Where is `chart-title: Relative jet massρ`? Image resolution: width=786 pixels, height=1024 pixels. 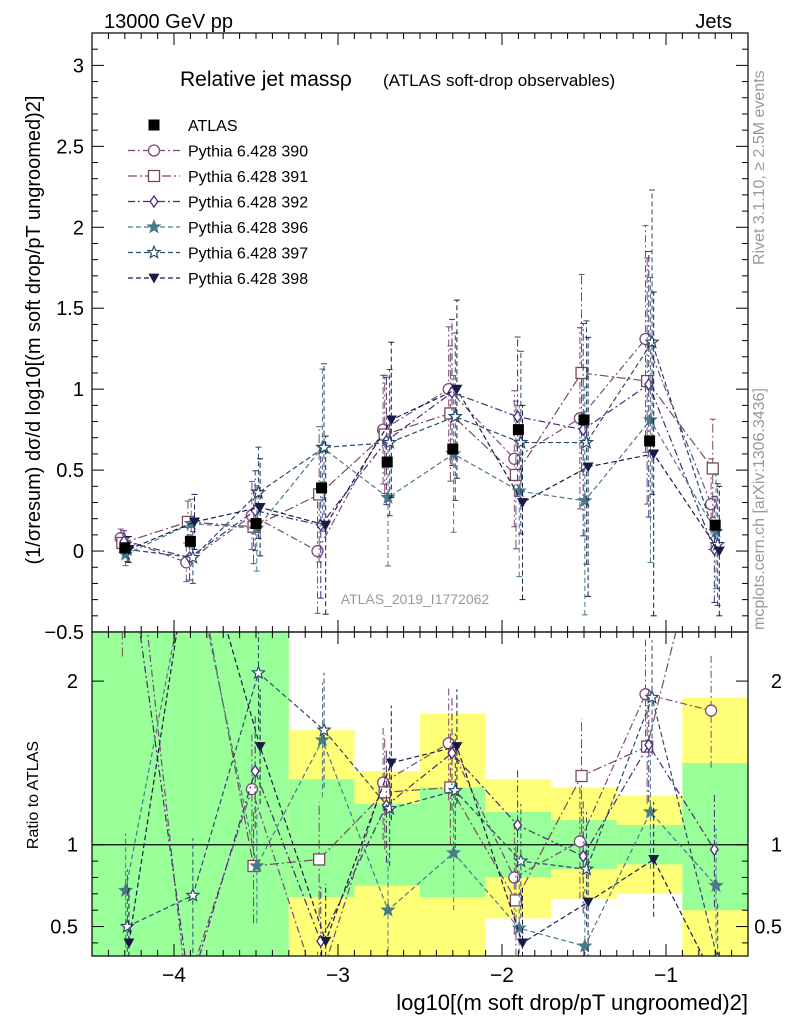 chart-title: Relative jet massρ is located at coordinates (266, 79).